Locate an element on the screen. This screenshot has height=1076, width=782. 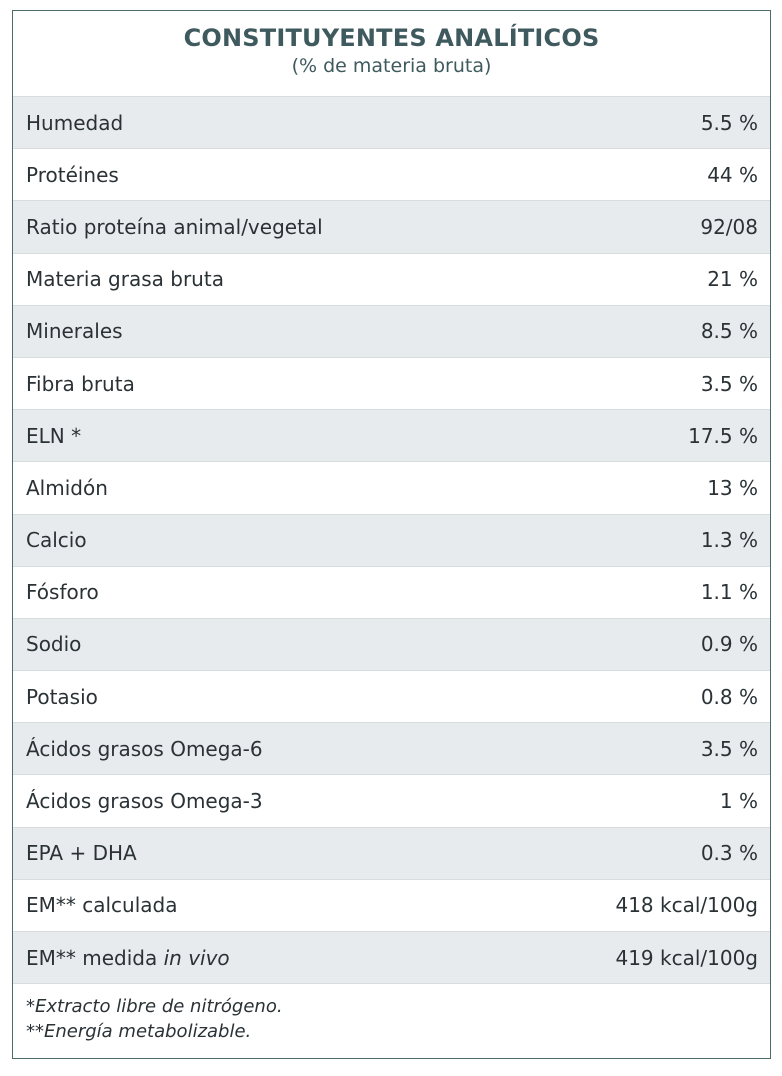
table-row: Fibra bruta 3.5 % is located at coordinates (391, 384).